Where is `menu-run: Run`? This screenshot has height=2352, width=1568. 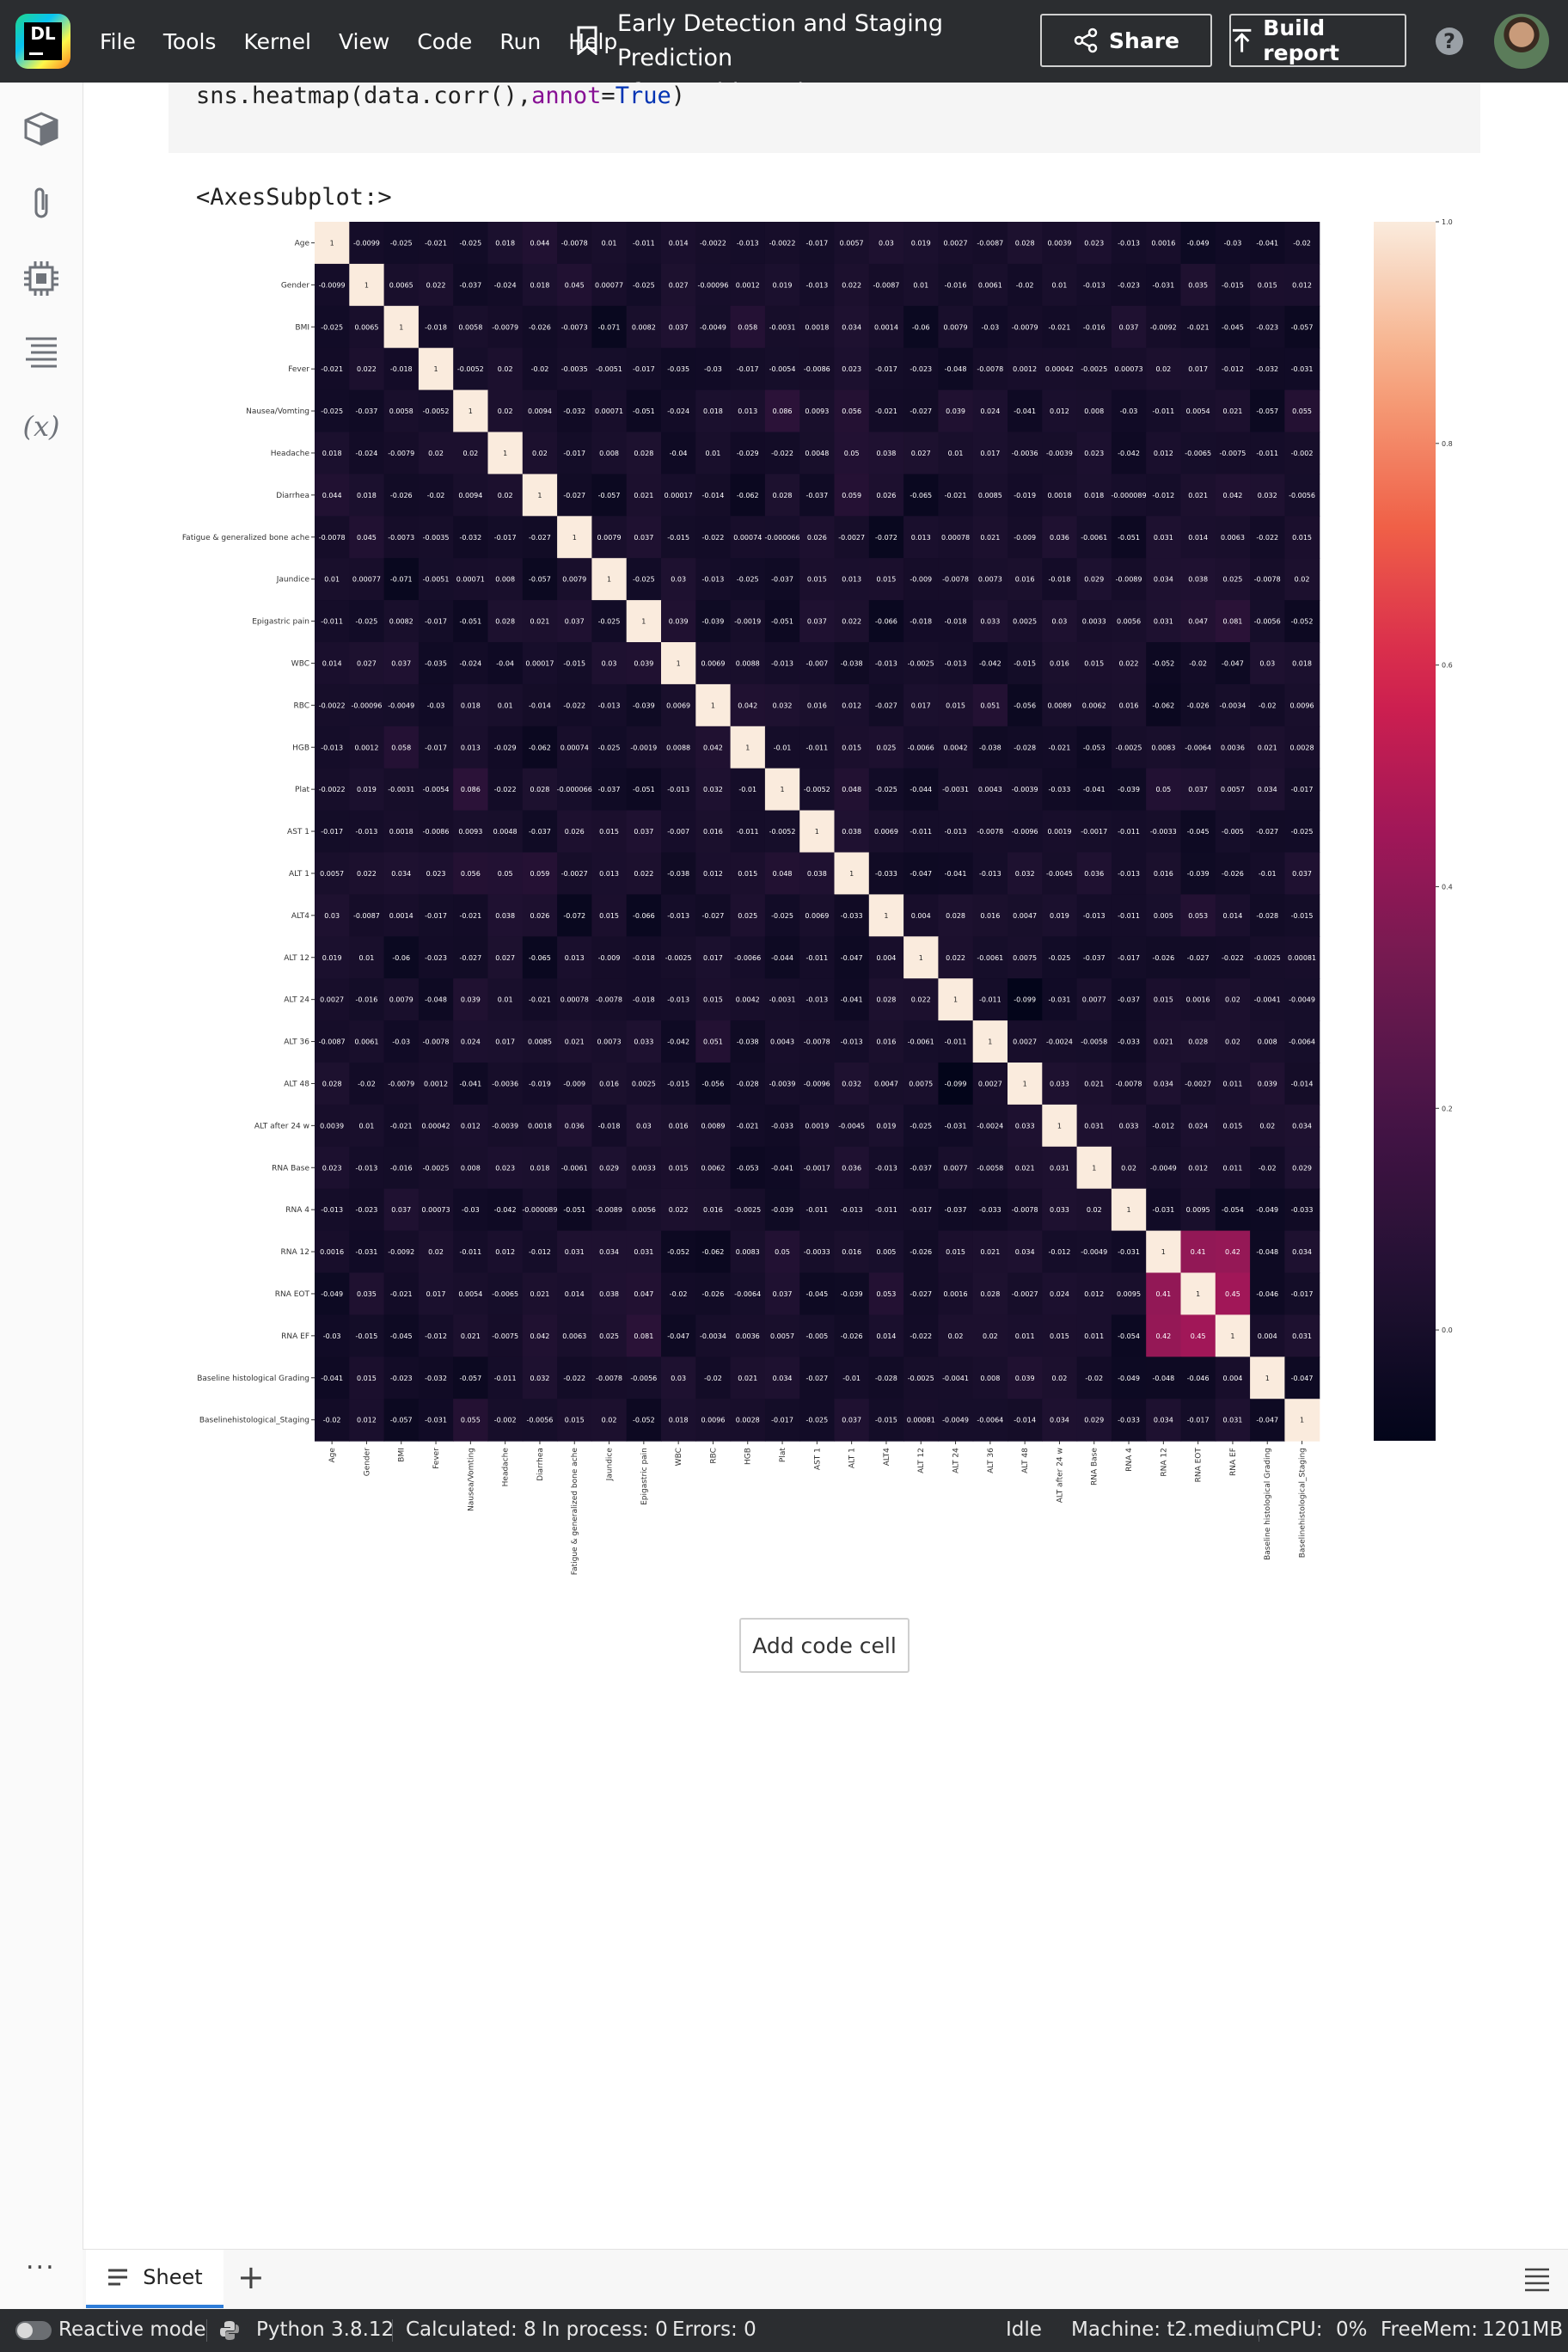 menu-run: Run is located at coordinates (520, 41).